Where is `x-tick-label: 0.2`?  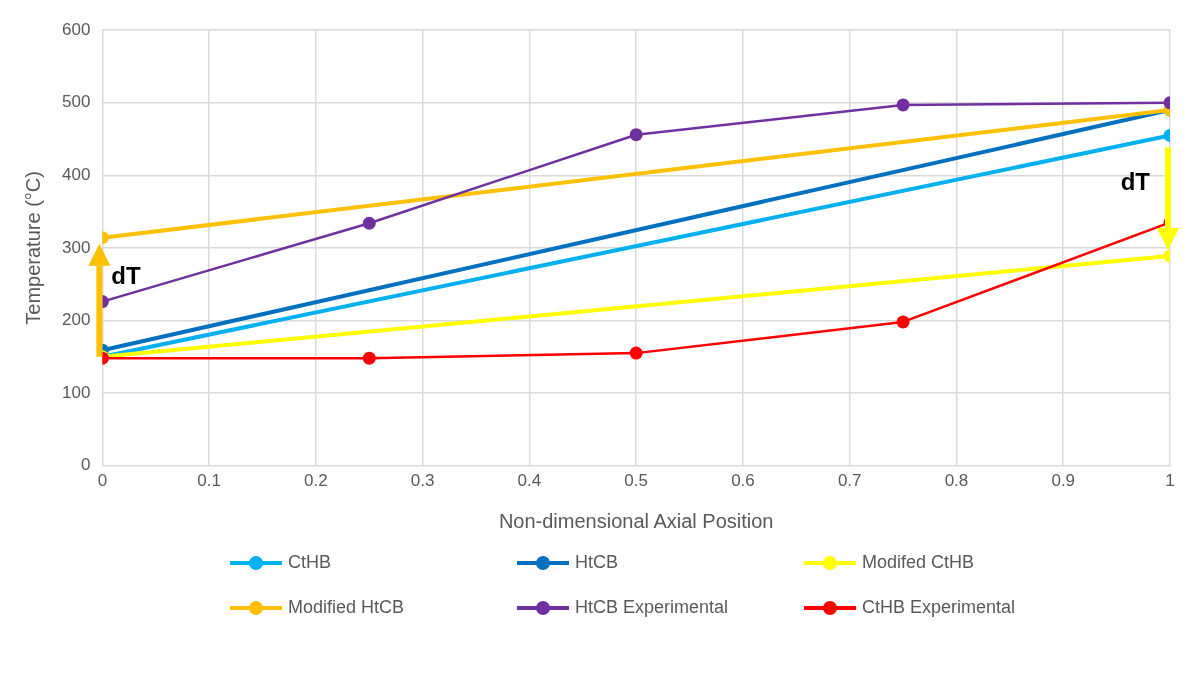 x-tick-label: 0.2 is located at coordinates (316, 481).